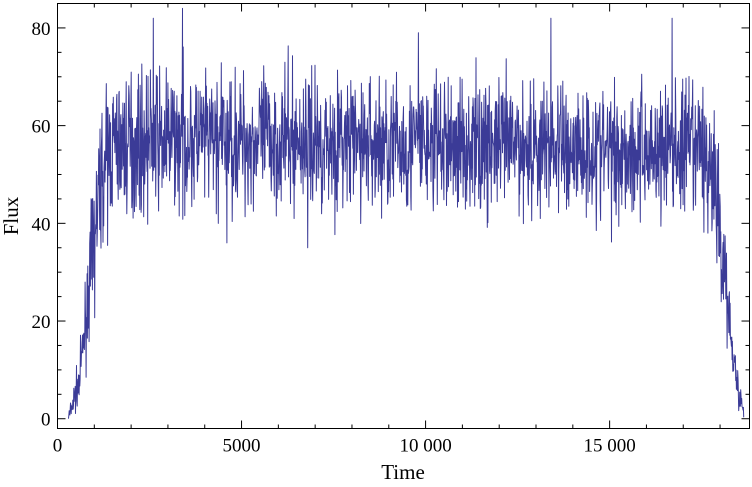  What do you see at coordinates (58, 446) in the screenshot?
I see `x-tick-label: 0` at bounding box center [58, 446].